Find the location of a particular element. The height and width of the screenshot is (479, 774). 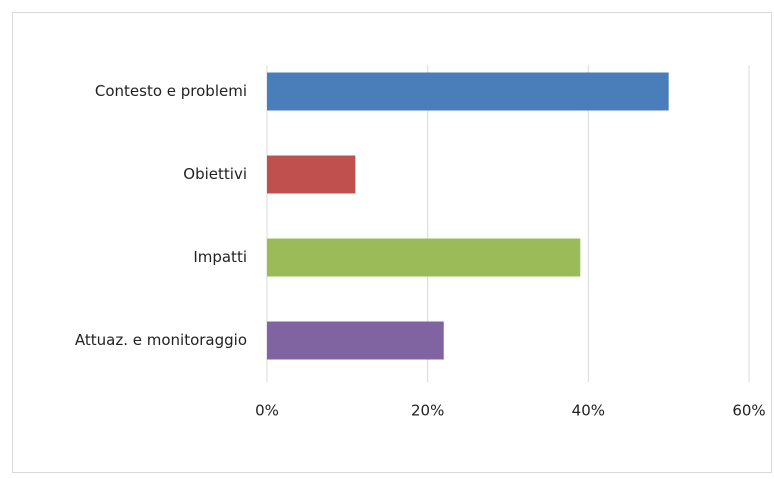

y-tick-label: Contesto e problemi is located at coordinates (171, 91).